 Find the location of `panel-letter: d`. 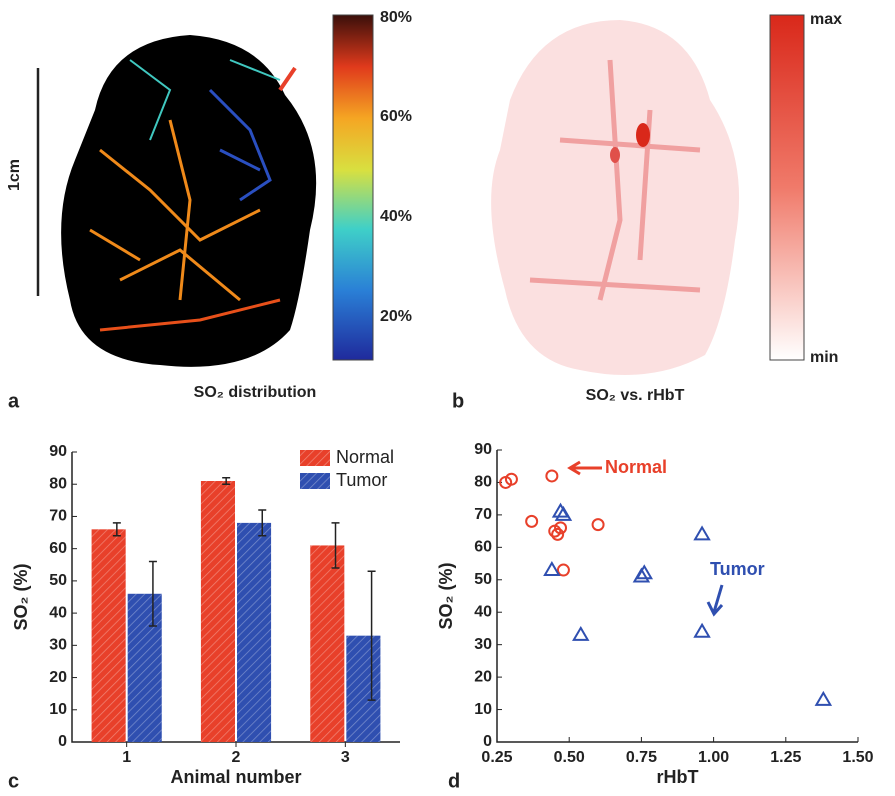

panel-letter: d is located at coordinates (454, 781).